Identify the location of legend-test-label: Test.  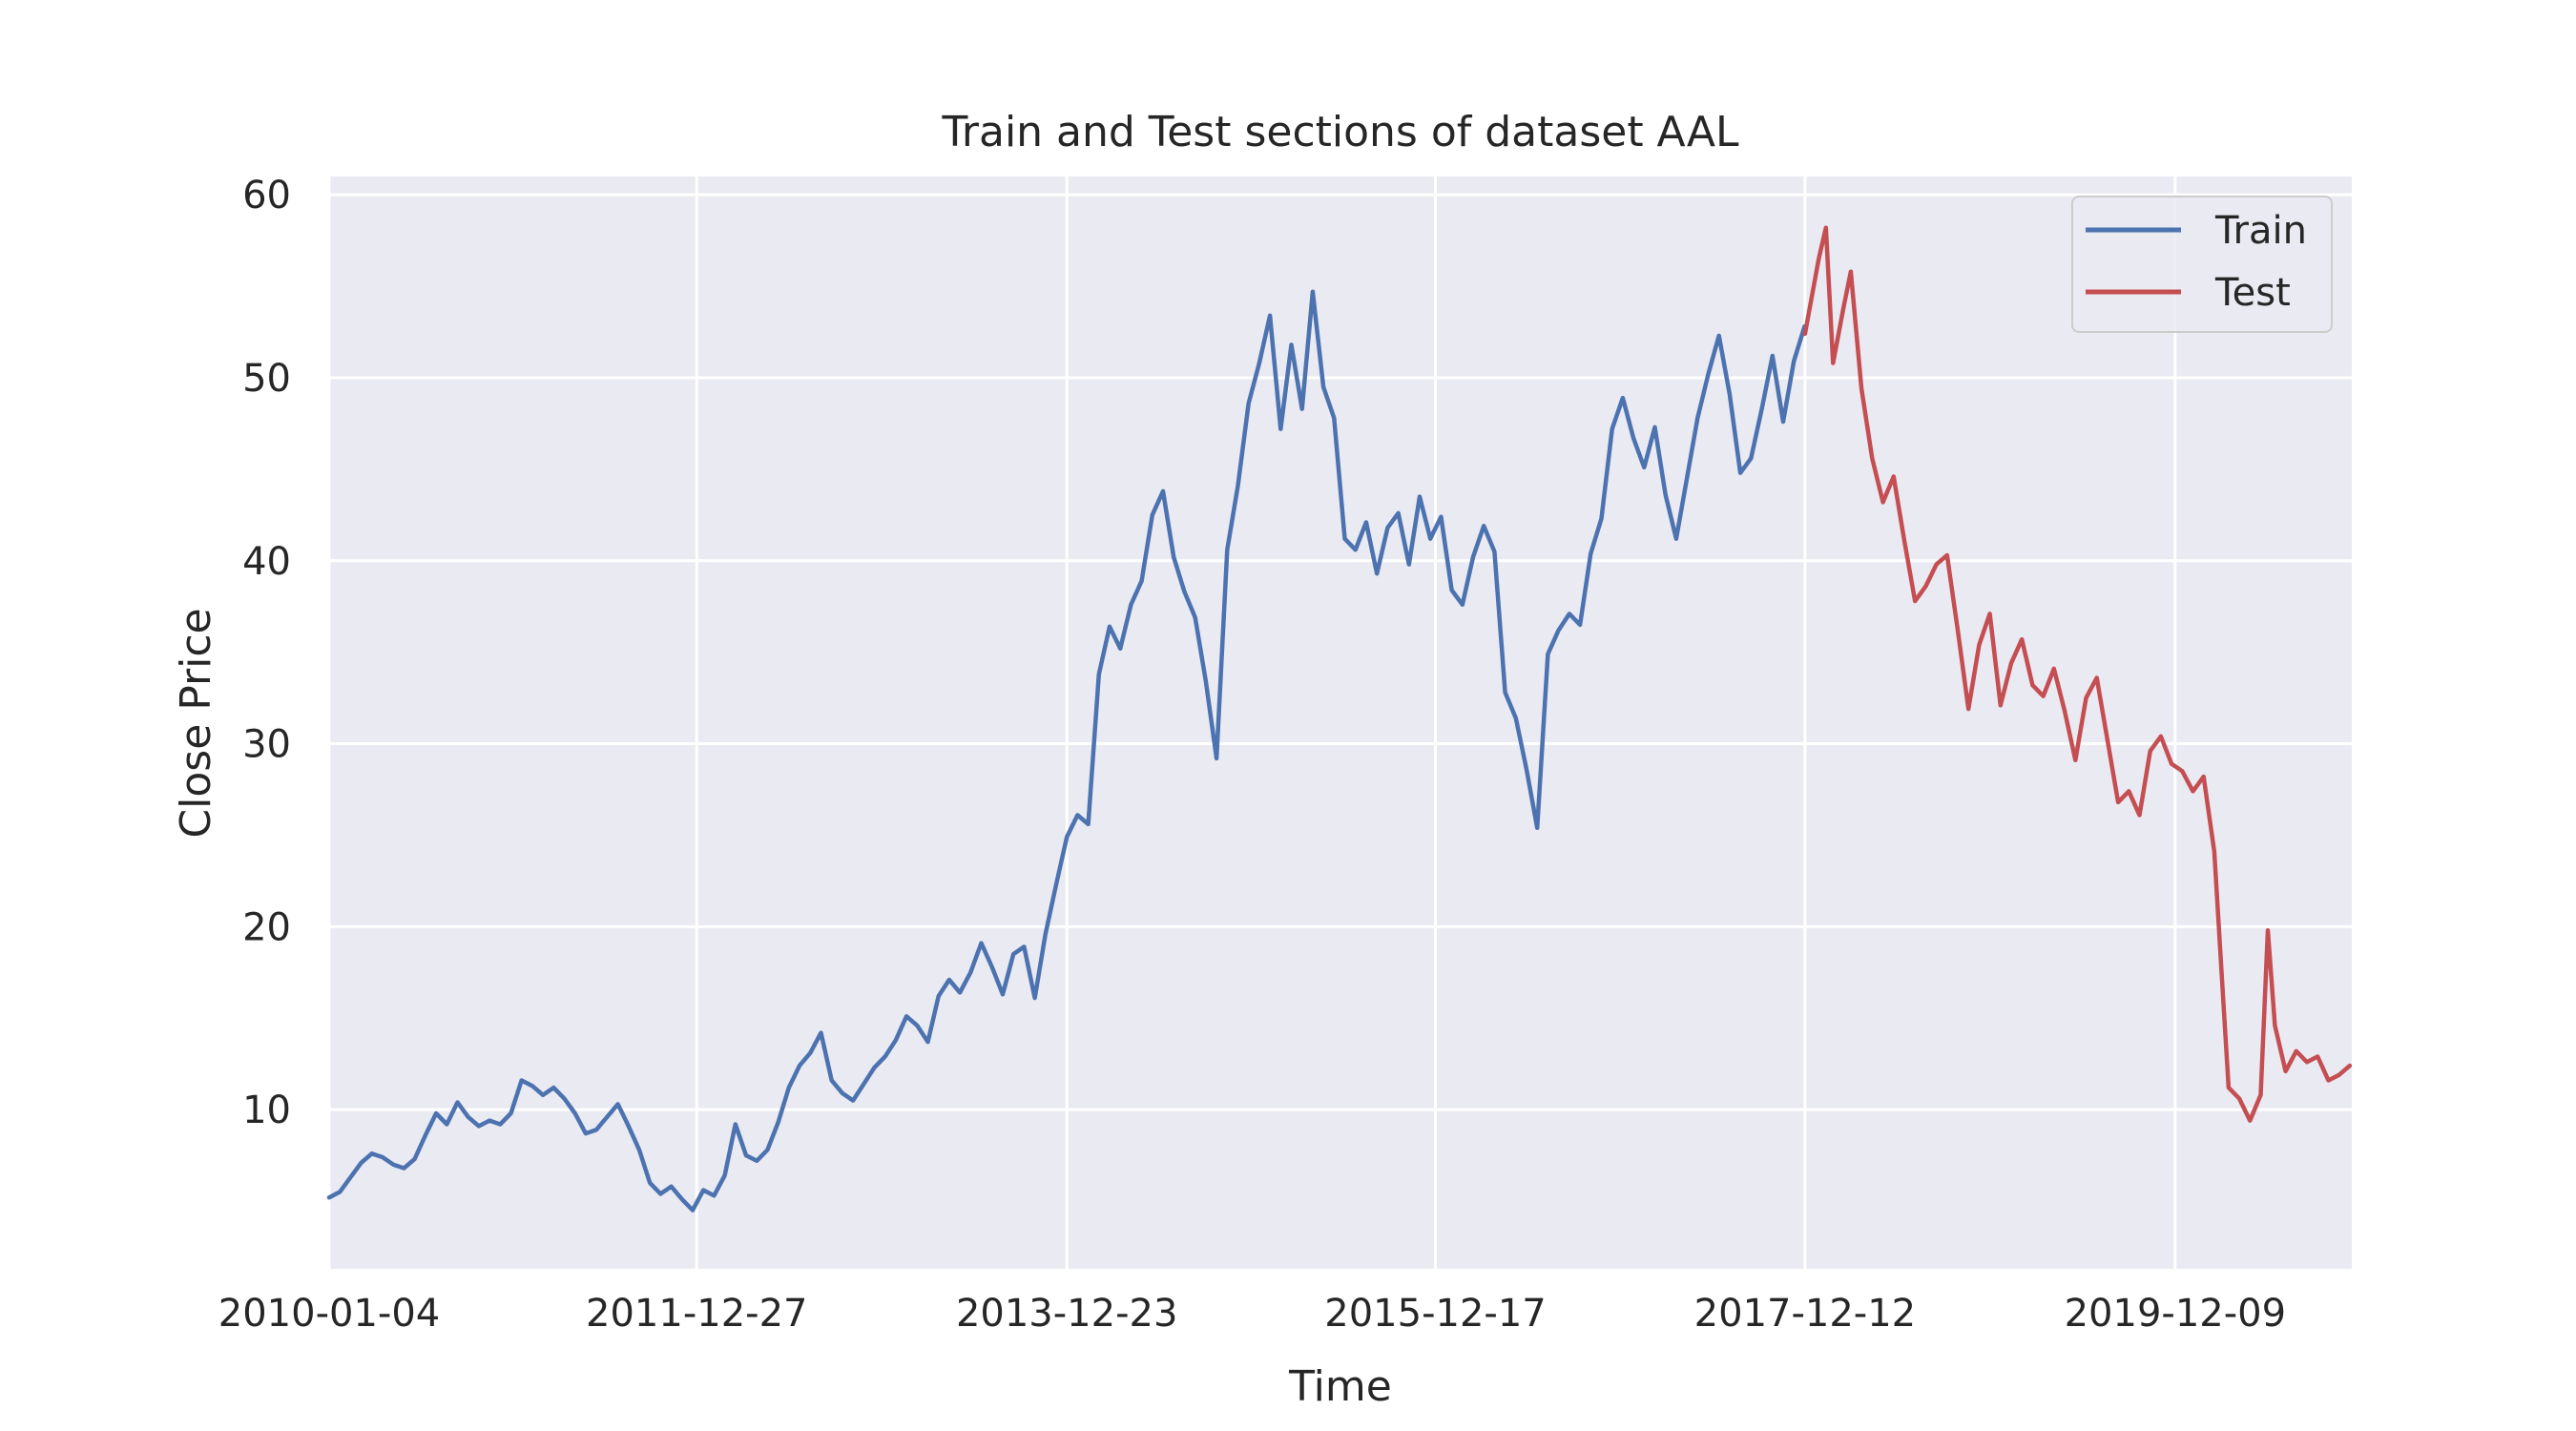
(2252, 293).